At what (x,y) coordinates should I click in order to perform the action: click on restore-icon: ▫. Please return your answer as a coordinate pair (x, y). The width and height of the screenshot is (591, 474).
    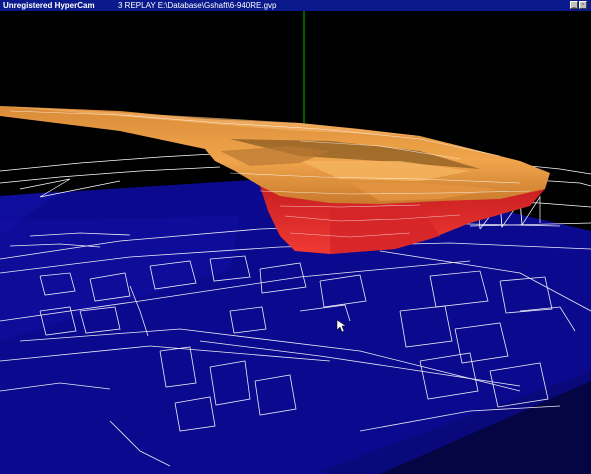
    Looking at the image, I should click on (583, 5).